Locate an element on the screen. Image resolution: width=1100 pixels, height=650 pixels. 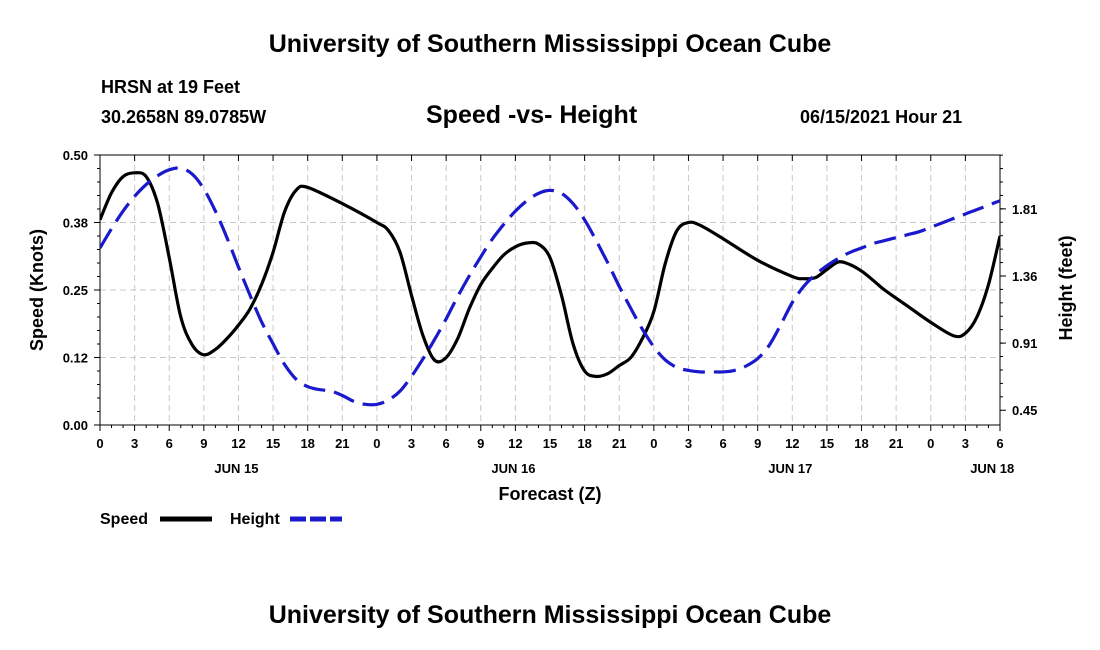
y2-tick-label: 0.45 is located at coordinates (1024, 410).